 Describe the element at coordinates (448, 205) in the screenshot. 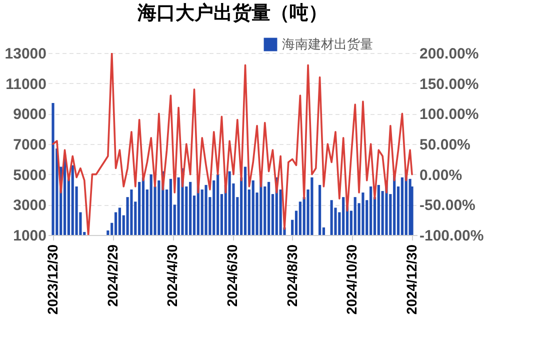

I see `y2-tick-label: -50.00%` at that location.